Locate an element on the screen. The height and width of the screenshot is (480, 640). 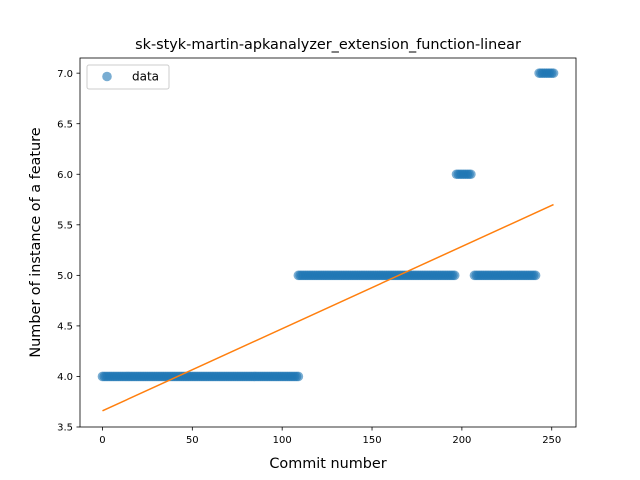
y-tick-label: 6.5 is located at coordinates (65, 124).